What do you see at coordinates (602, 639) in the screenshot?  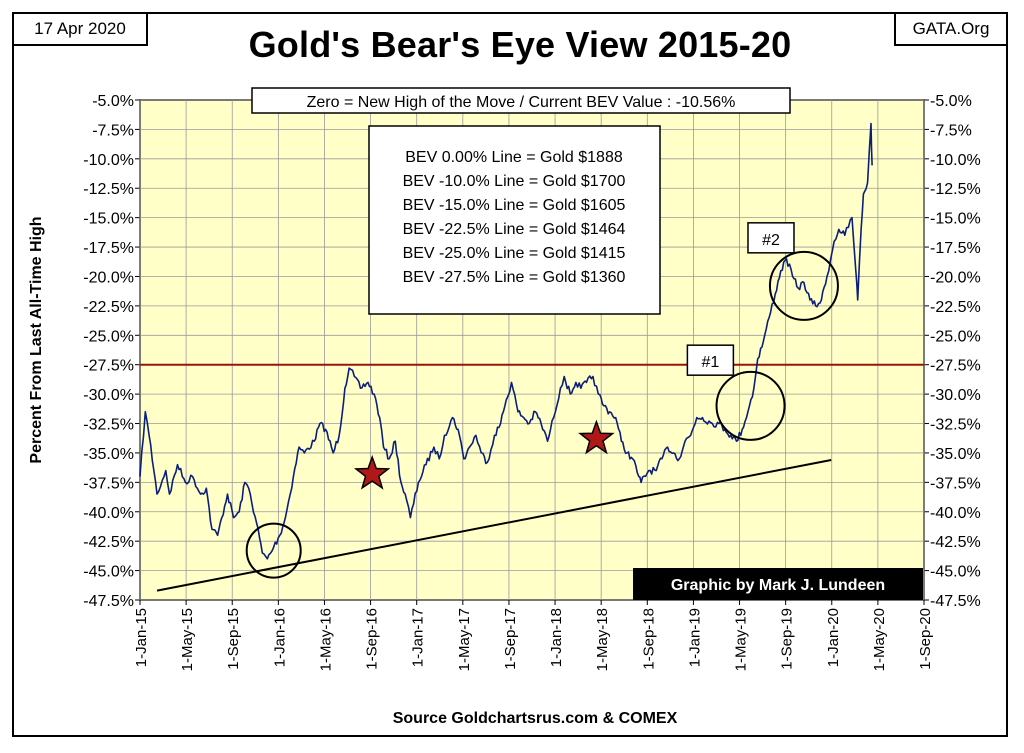 I see `x-tick-label: 1-May-18` at bounding box center [602, 639].